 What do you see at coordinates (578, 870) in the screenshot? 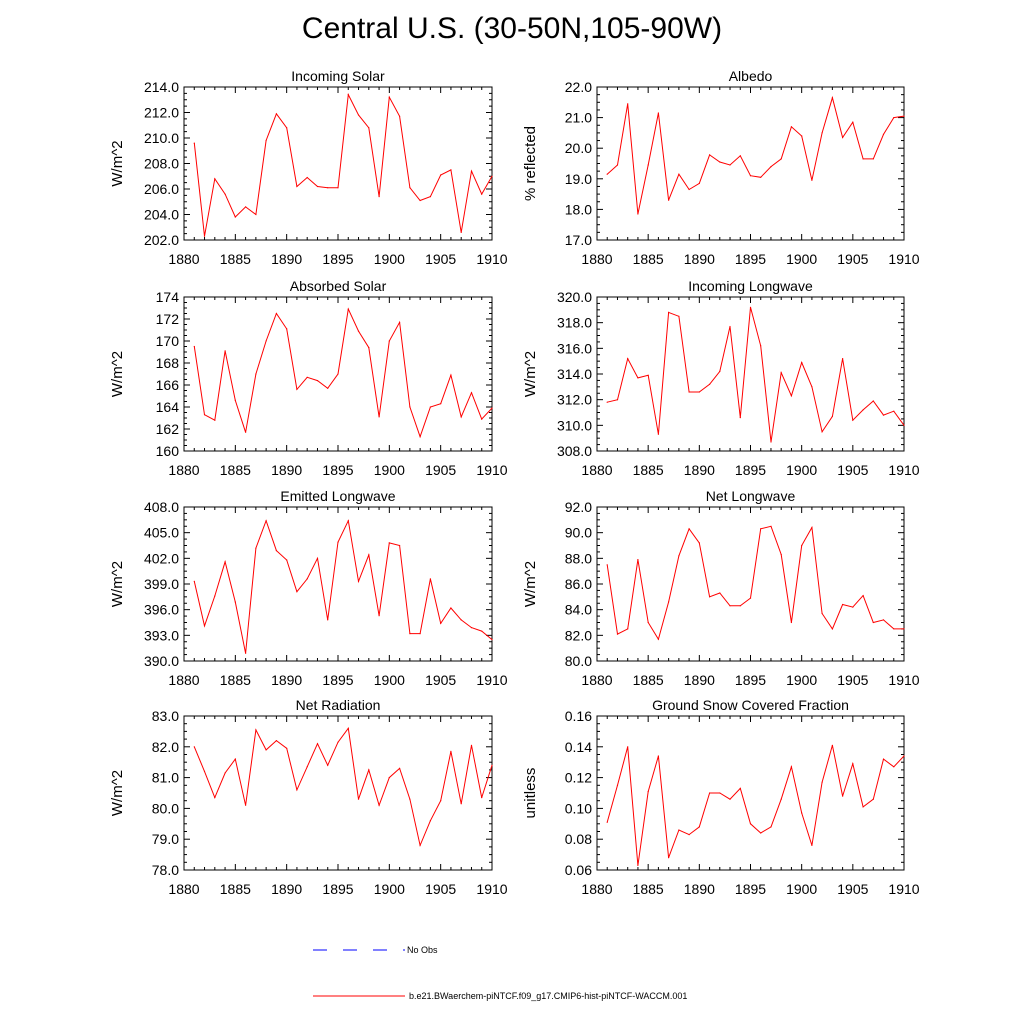
I see `y-tick-label: 0.06` at bounding box center [578, 870].